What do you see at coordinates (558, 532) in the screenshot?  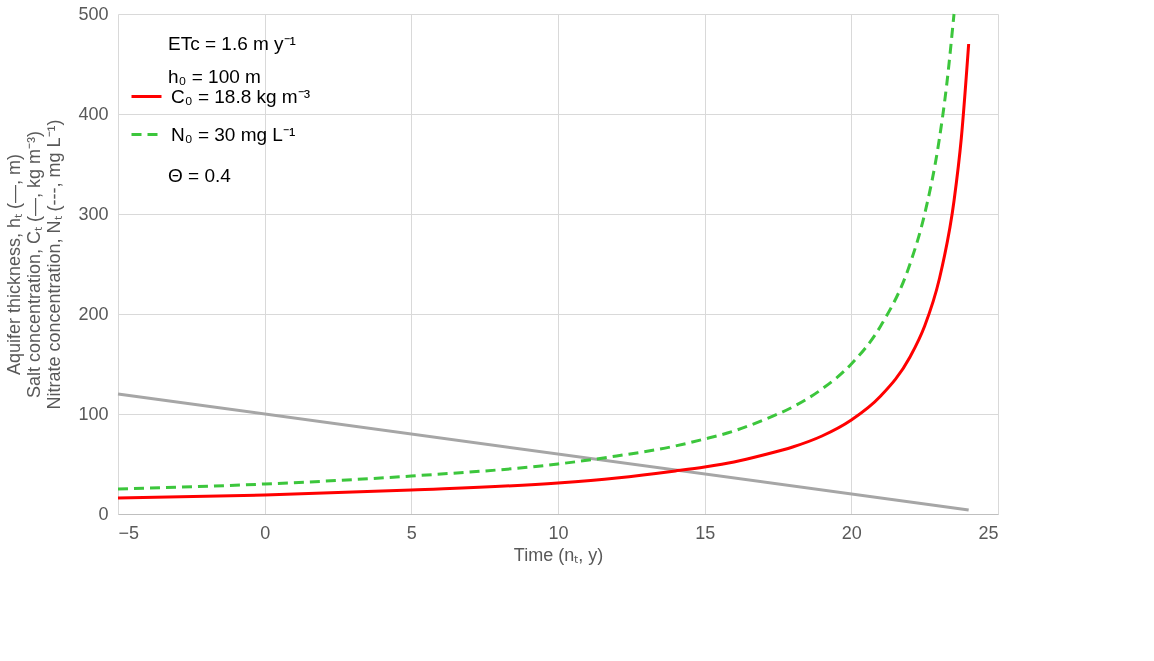 I see `x-tick-label: 10` at bounding box center [558, 532].